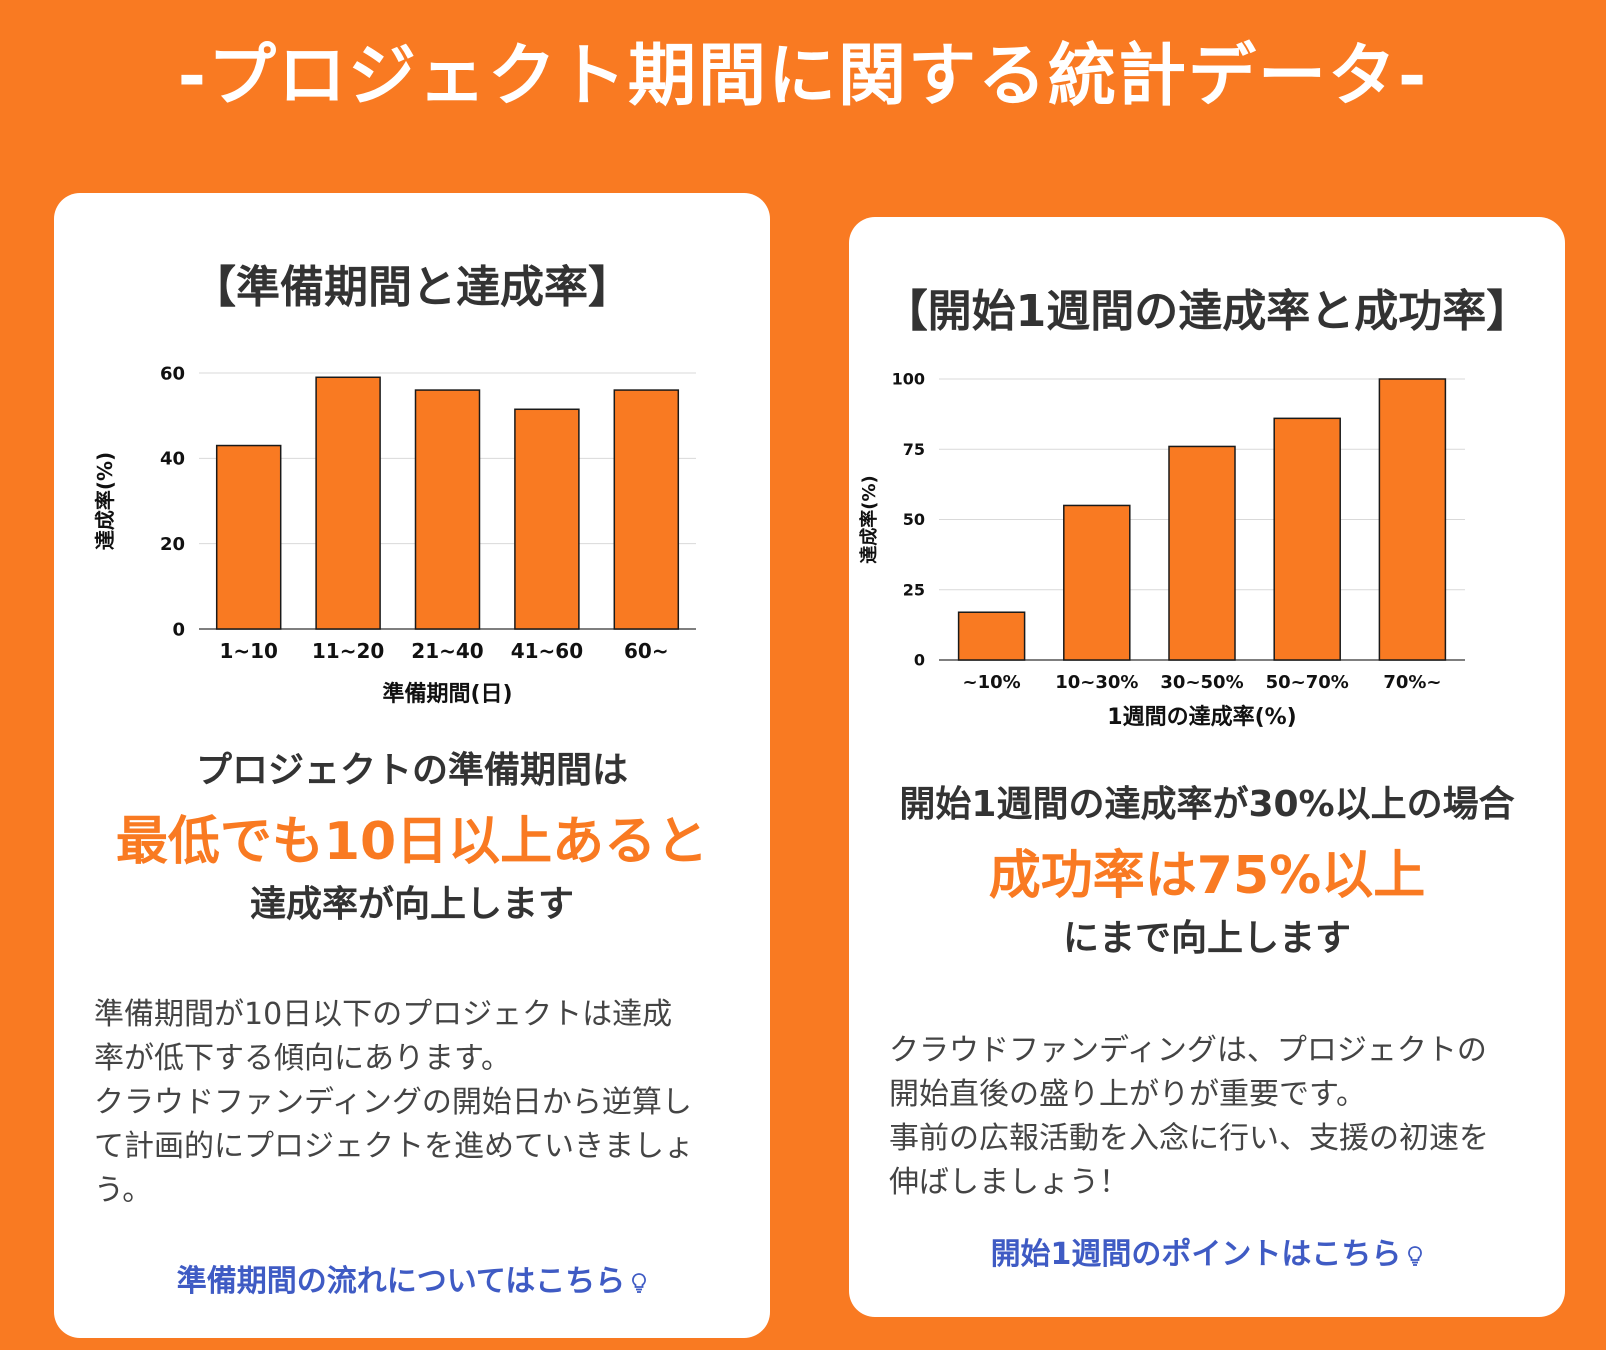 This screenshot has width=1606, height=1350. I want to click on link-label: 開始1週間のポイントはこちら, so click(1196, 1254).